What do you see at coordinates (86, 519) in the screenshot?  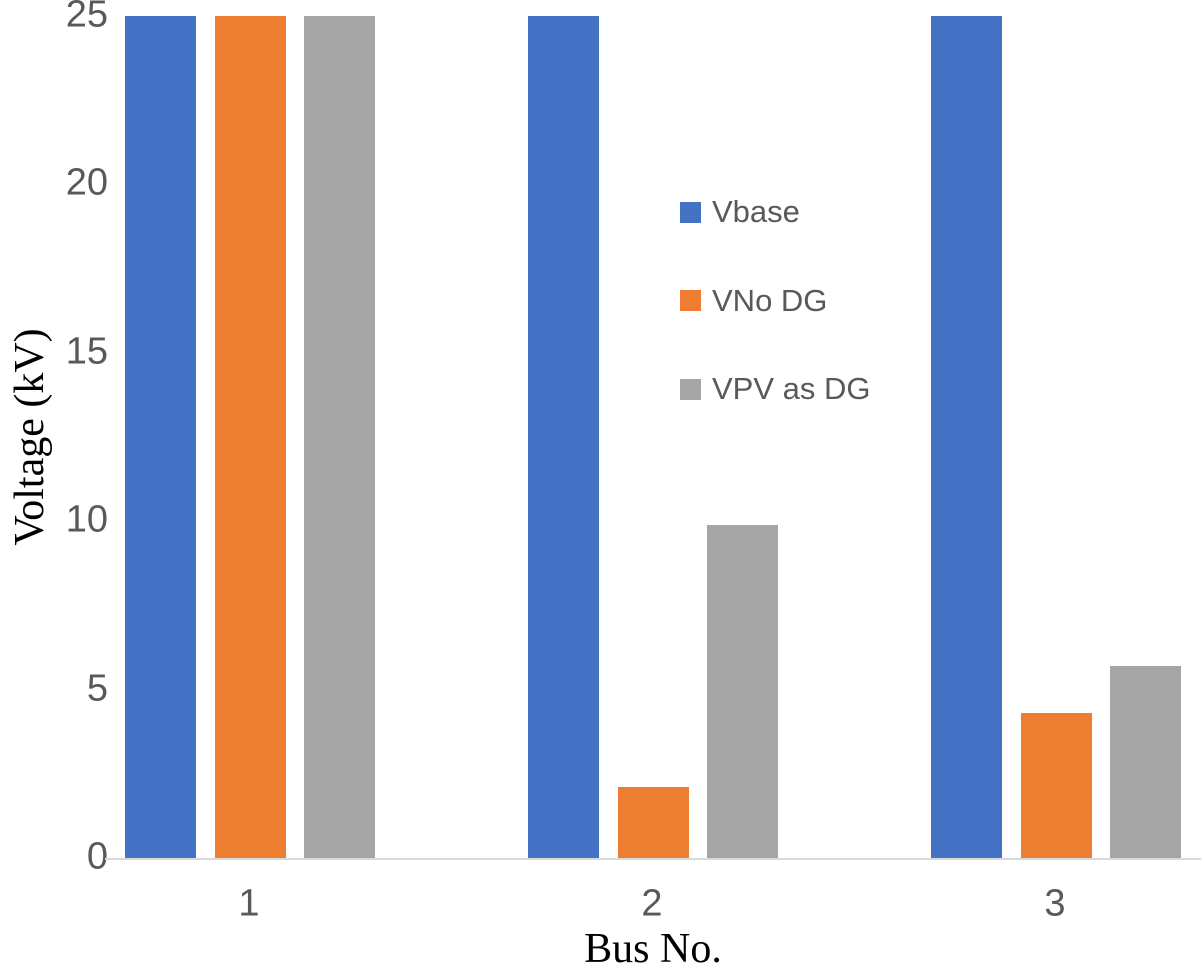 I see `y-tick-label-10: 10` at bounding box center [86, 519].